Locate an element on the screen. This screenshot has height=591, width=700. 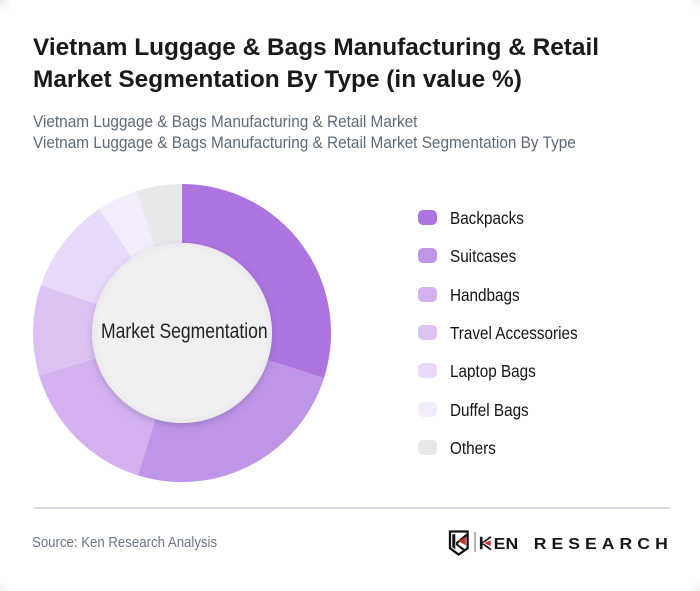
svg-text: EN is located at coordinates (506, 544).